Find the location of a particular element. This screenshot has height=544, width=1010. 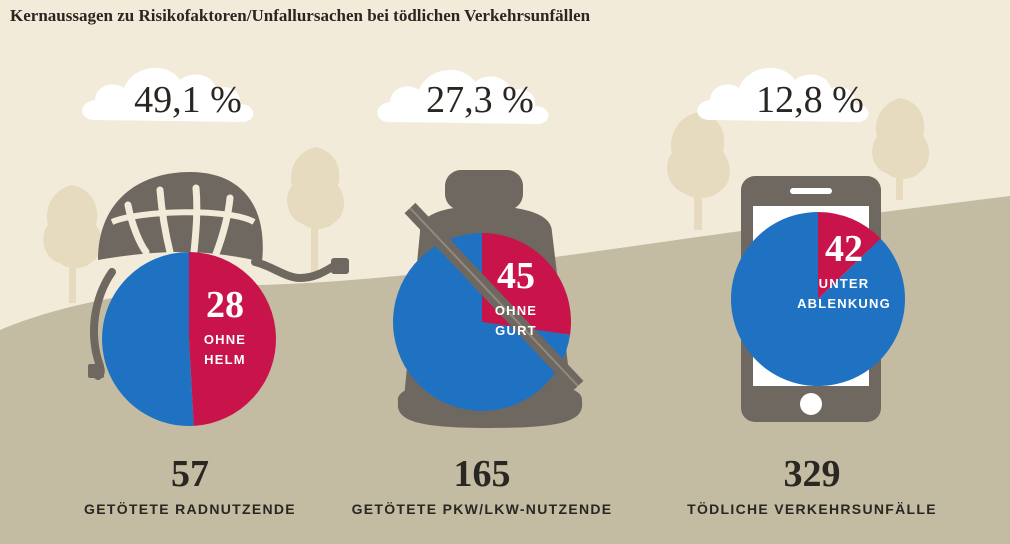

slice-text-line: GURT is located at coordinates (516, 330).